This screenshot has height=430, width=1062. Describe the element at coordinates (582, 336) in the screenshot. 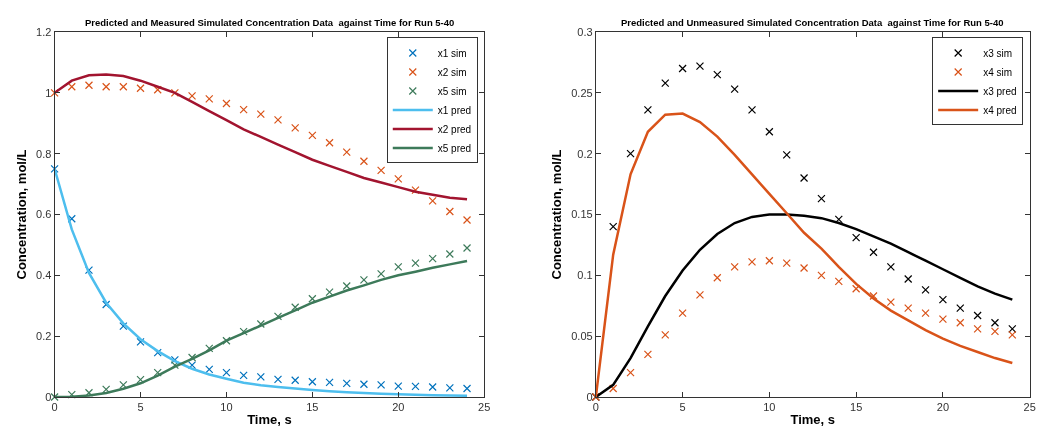

I see `y-tick-label: 0.05` at that location.